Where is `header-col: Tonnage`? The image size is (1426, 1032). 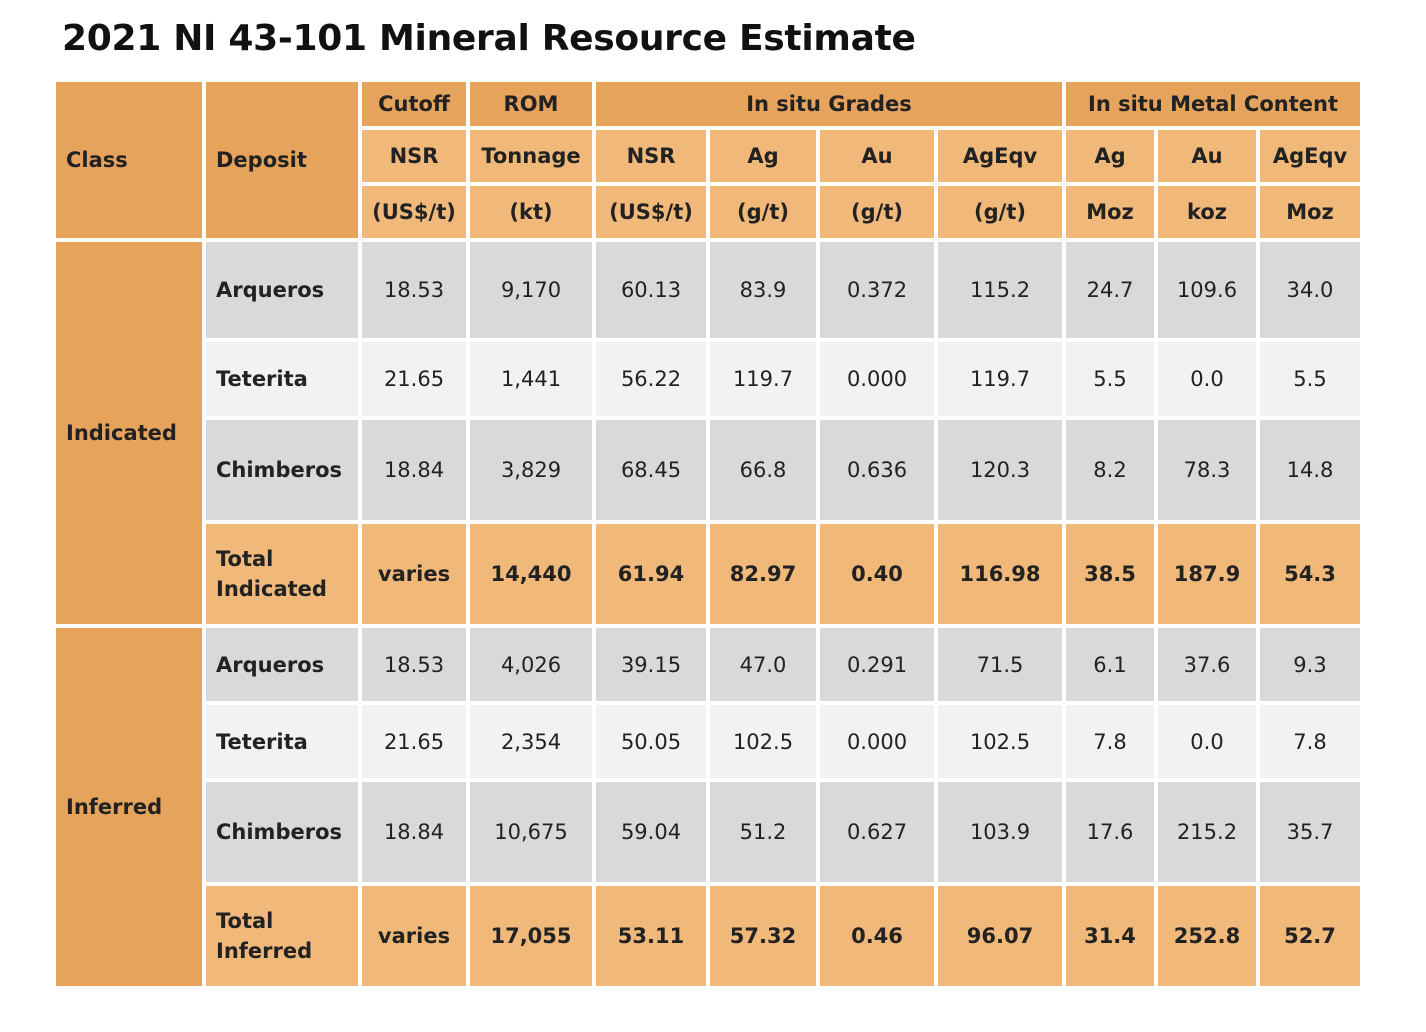 header-col: Tonnage is located at coordinates (531, 156).